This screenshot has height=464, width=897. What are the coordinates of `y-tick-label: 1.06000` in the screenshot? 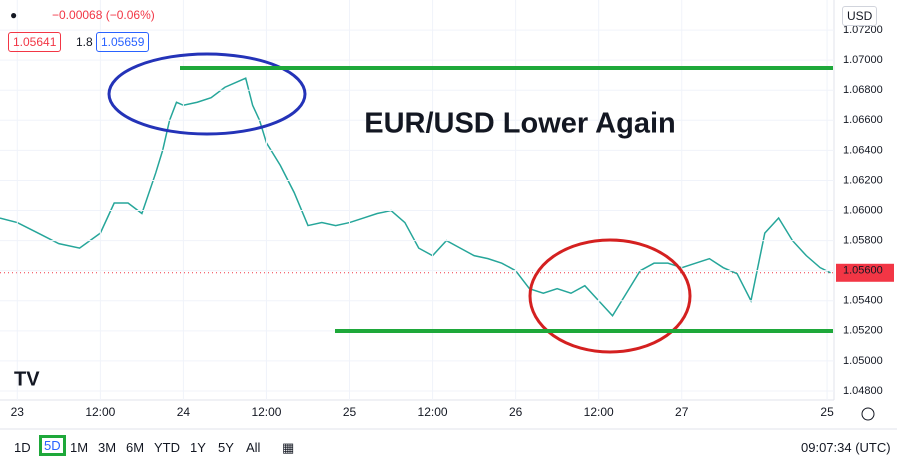 It's located at (863, 210).